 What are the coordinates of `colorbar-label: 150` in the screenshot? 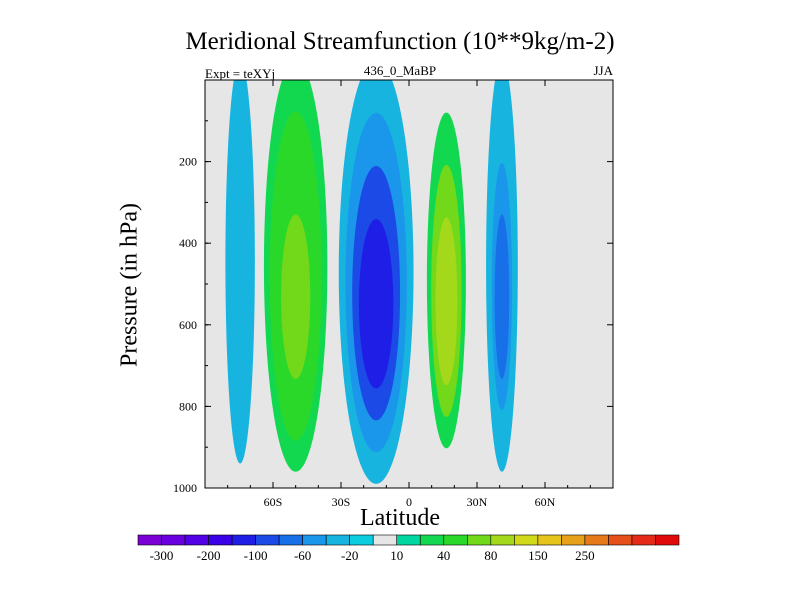 It's located at (538, 555).